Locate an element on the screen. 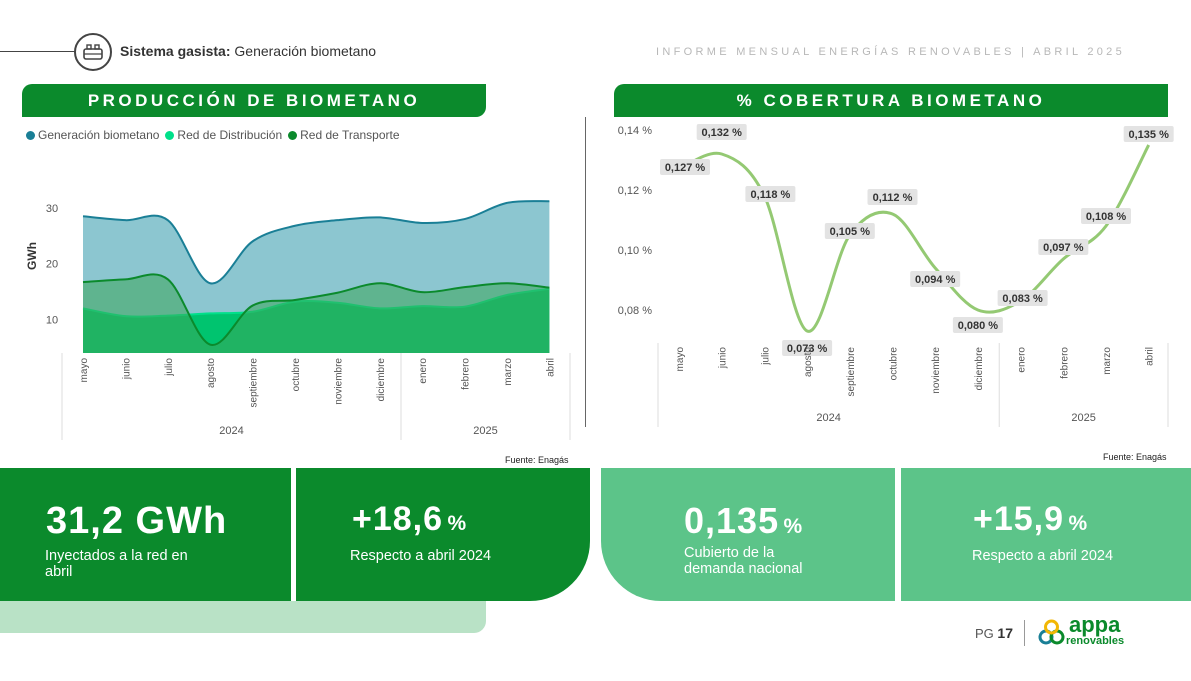 This screenshot has height=681, width=1191. coverage-banner: % COBERTURA BIOMETANO is located at coordinates (891, 100).